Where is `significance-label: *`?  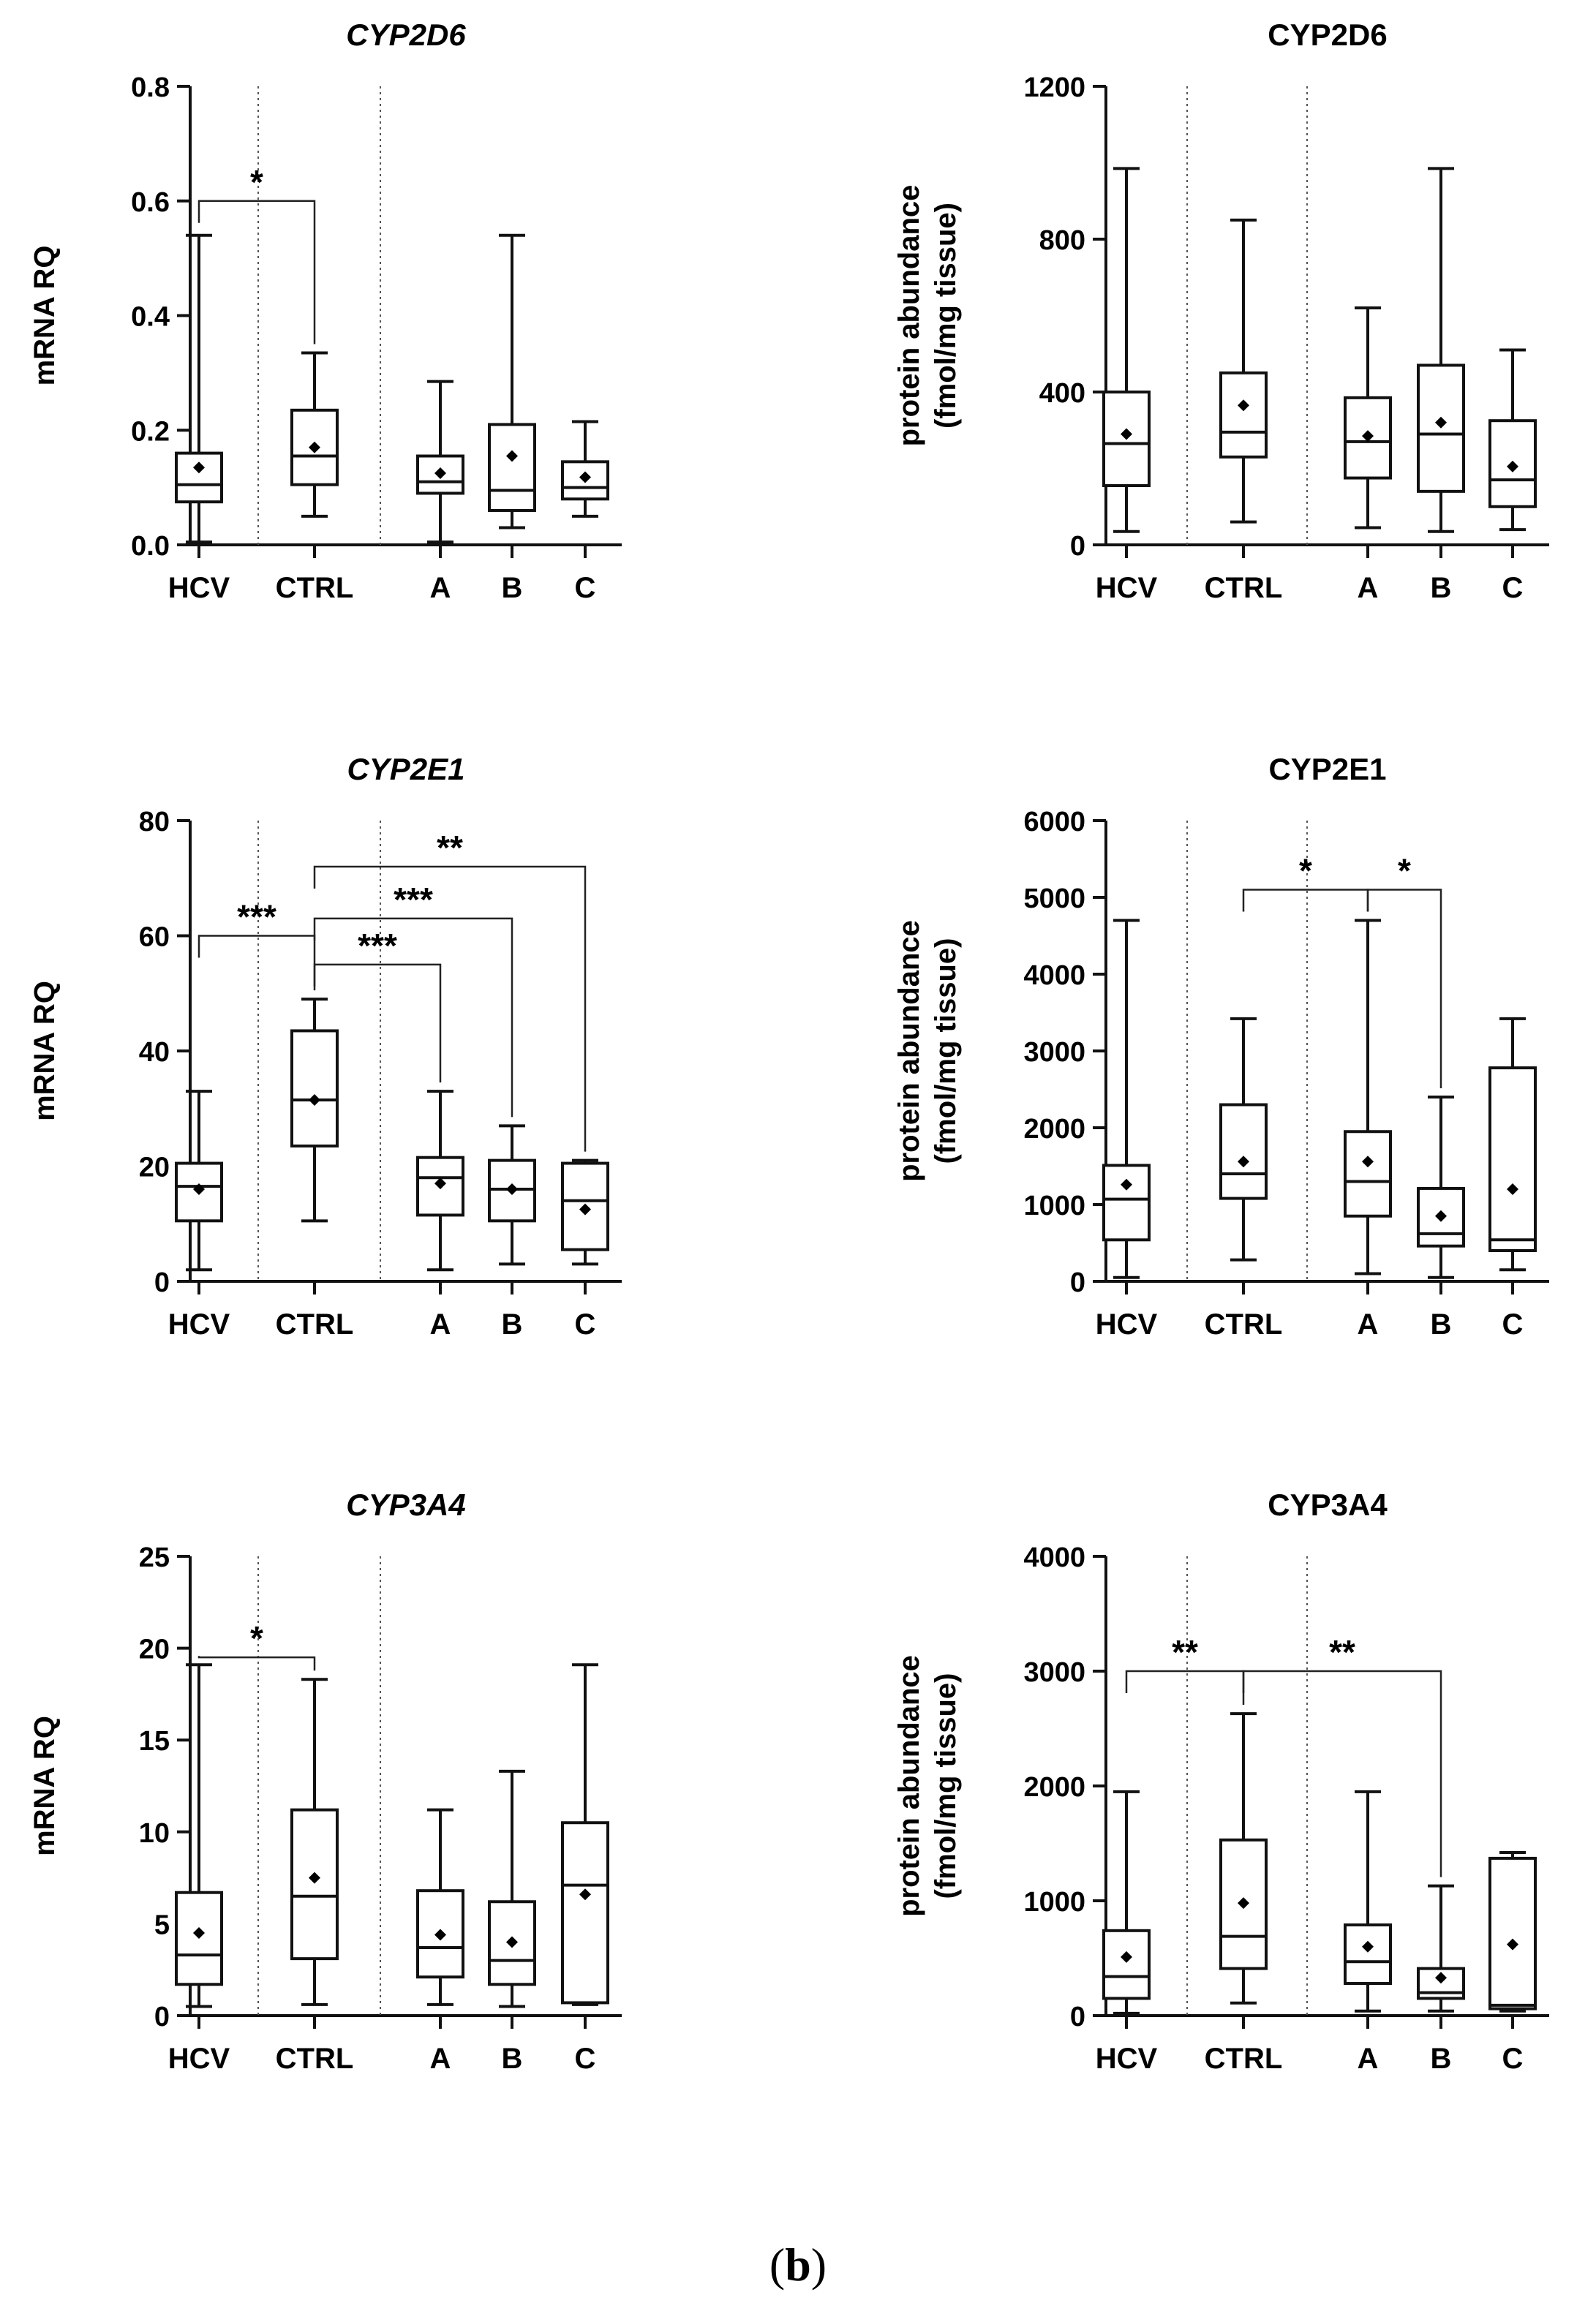 significance-label: * is located at coordinates (256, 182).